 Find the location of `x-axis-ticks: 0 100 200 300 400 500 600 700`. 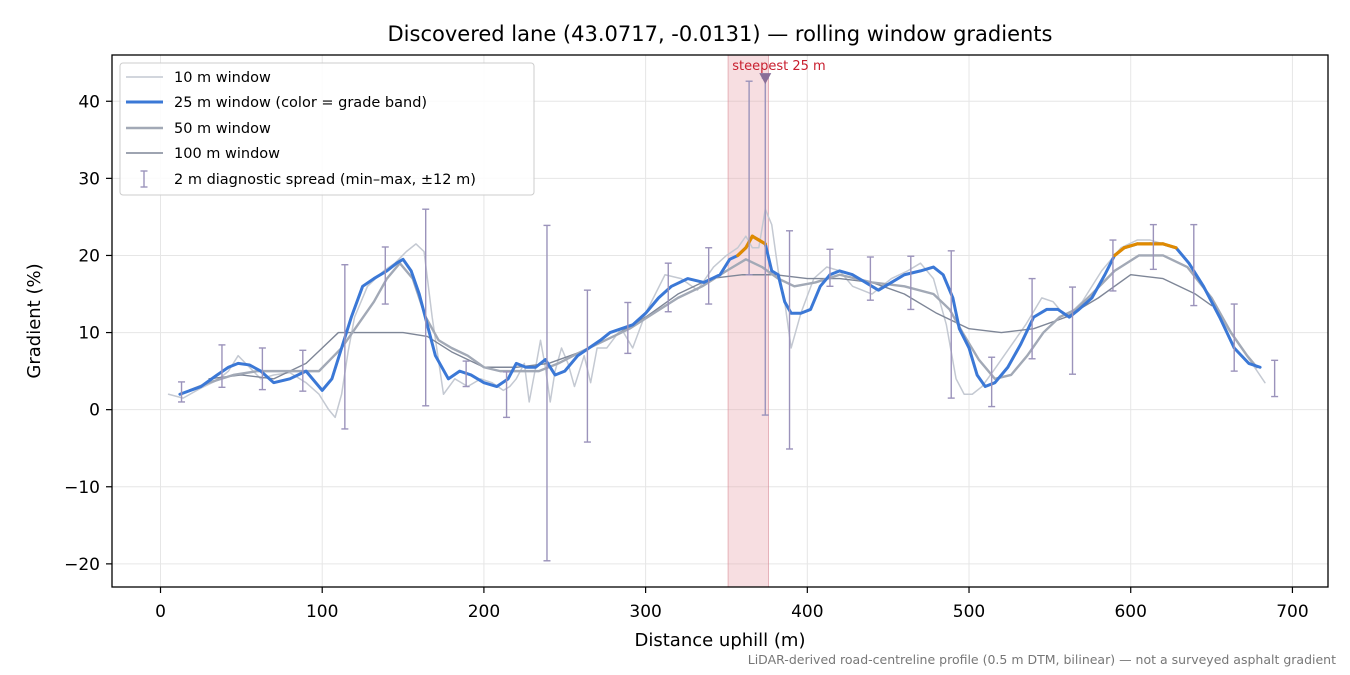

x-axis-ticks: 0 100 200 300 400 500 600 700 is located at coordinates (732, 604).